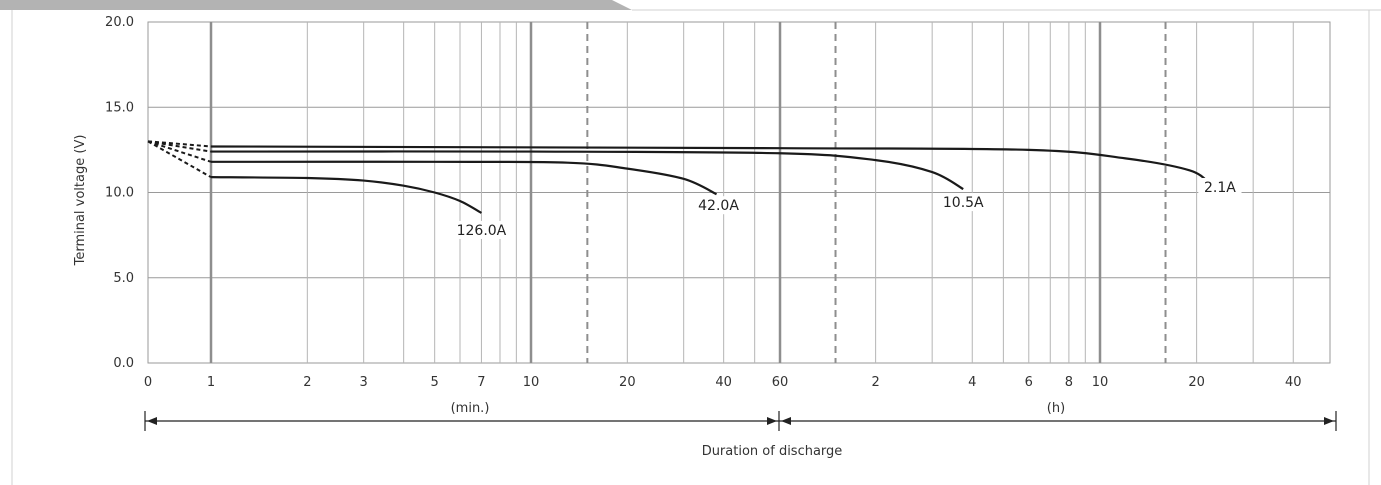 This screenshot has width=1381, height=485. I want to click on x-tick-label-min: 3, so click(364, 382).